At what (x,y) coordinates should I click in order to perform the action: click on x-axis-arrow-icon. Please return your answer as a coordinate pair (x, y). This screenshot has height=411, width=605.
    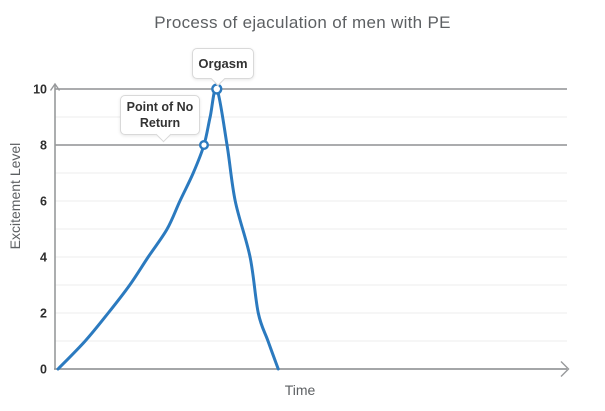
    Looking at the image, I should click on (565, 369).